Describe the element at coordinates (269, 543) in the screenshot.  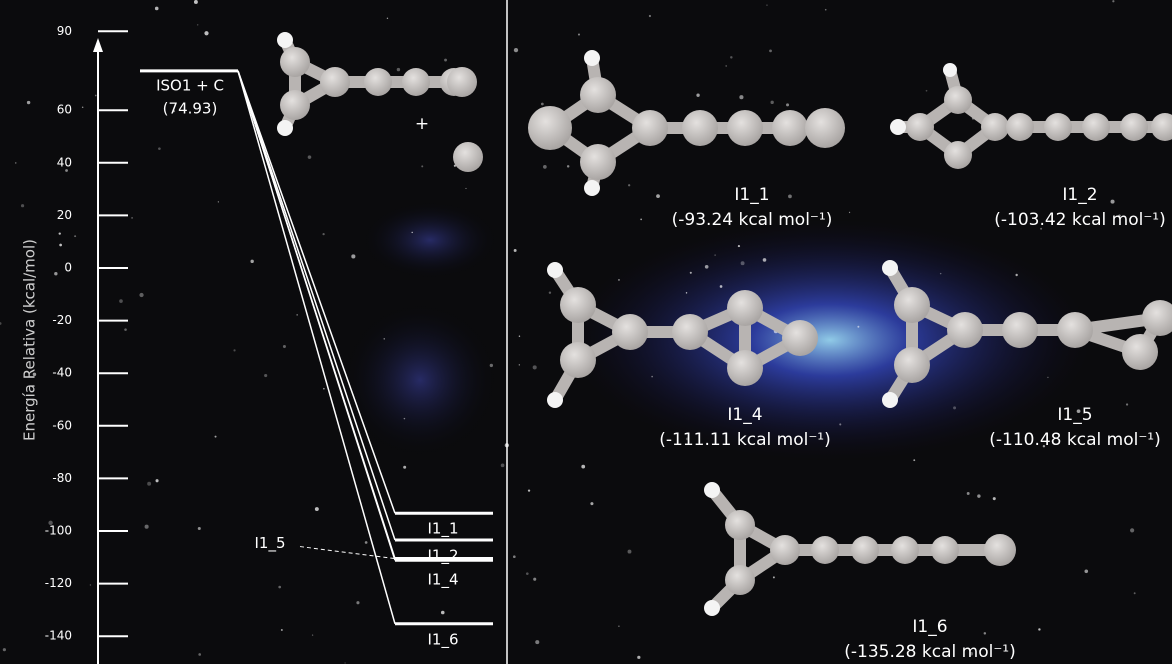
I see `level-label: I1_5` at that location.